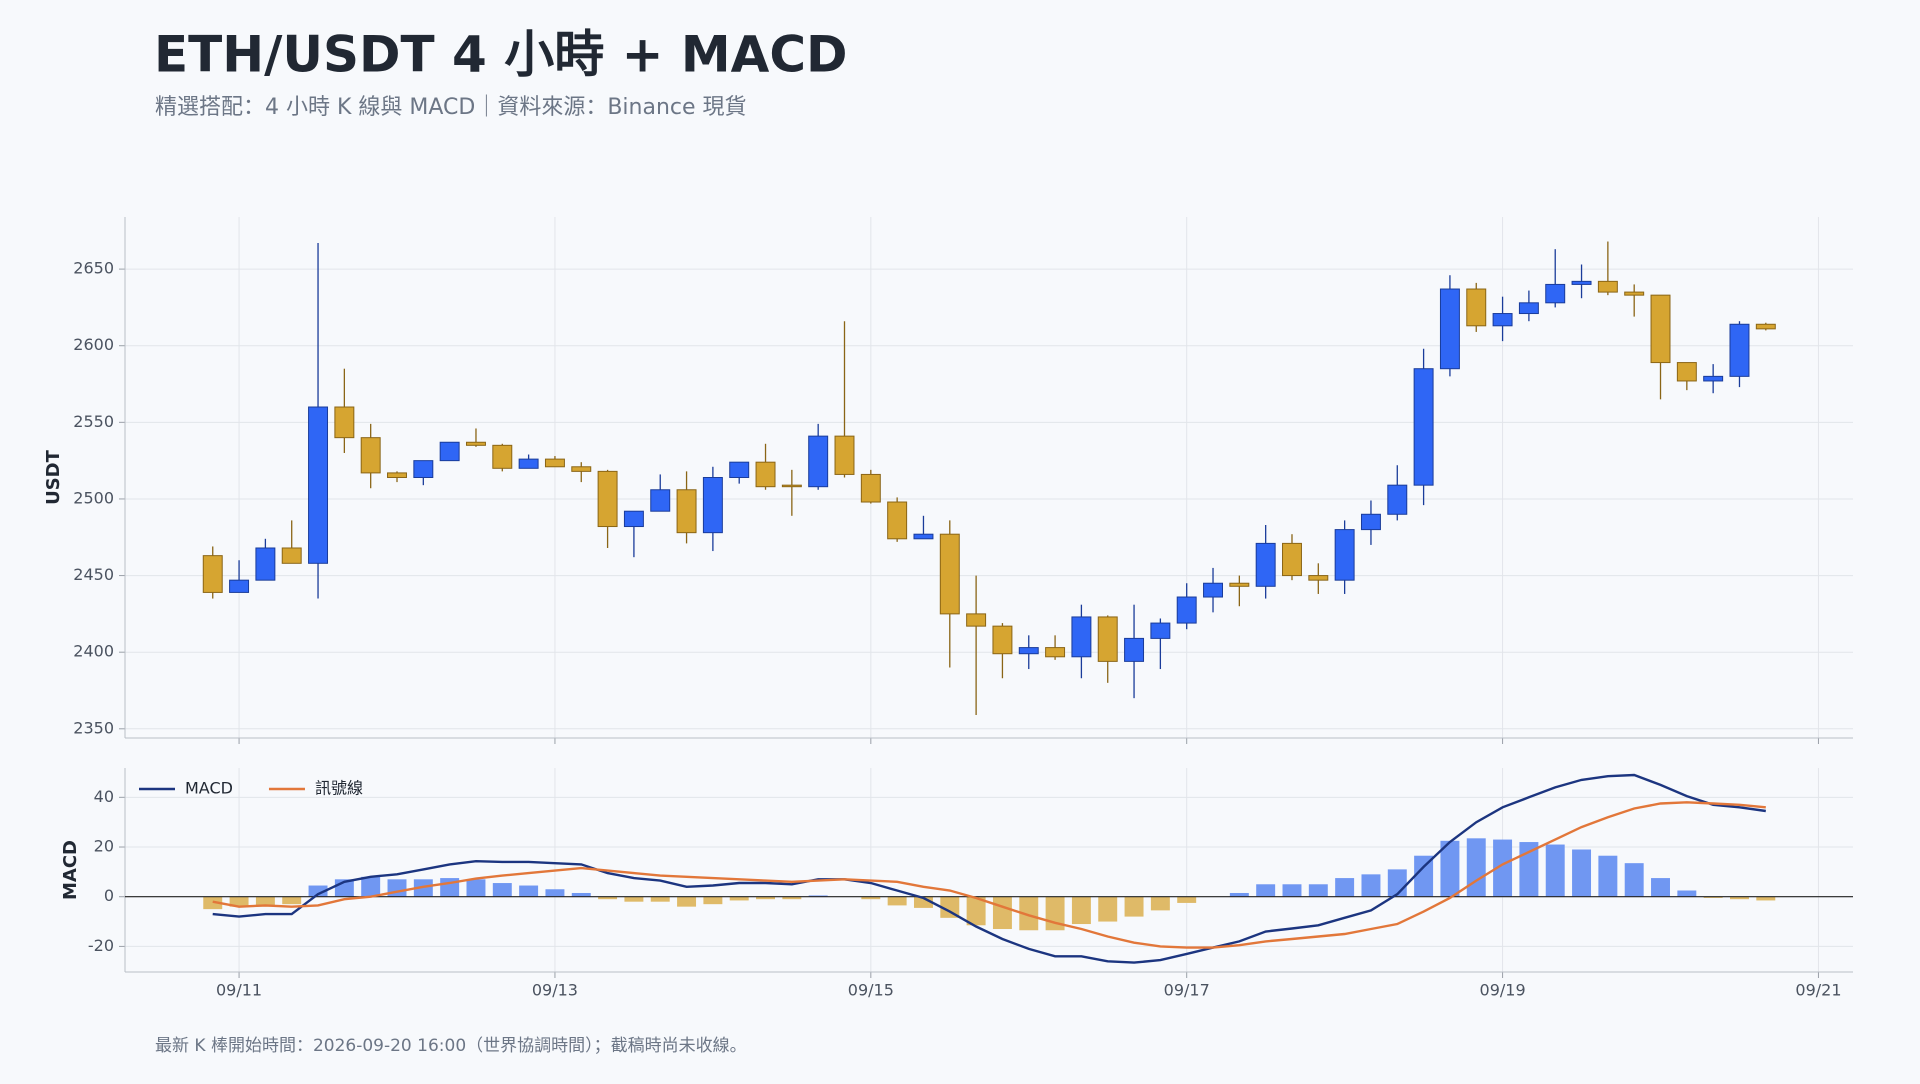 The height and width of the screenshot is (1084, 1920). What do you see at coordinates (501, 55) in the screenshot?
I see `title: ETH/USDT 4 小時 + MACD` at bounding box center [501, 55].